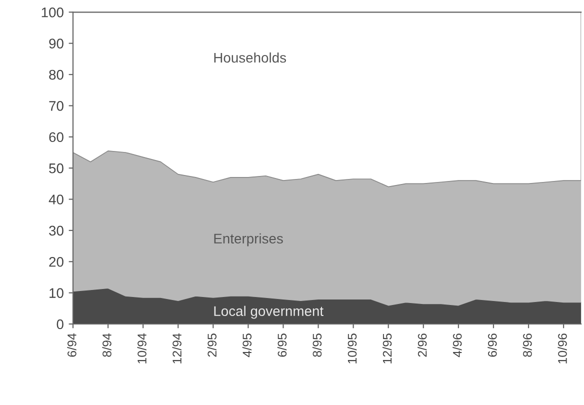 The height and width of the screenshot is (405, 584). What do you see at coordinates (56, 168) in the screenshot?
I see `y-tick-label: 50` at bounding box center [56, 168].